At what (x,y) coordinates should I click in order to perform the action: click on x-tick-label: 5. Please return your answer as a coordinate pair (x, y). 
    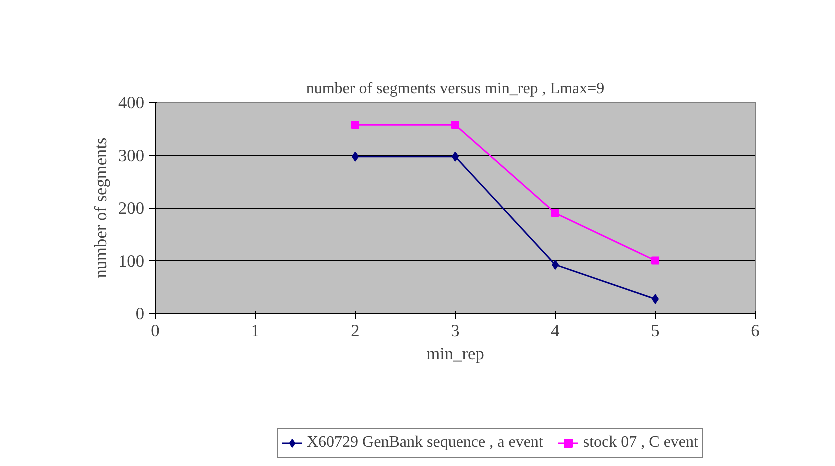
    Looking at the image, I should click on (655, 331).